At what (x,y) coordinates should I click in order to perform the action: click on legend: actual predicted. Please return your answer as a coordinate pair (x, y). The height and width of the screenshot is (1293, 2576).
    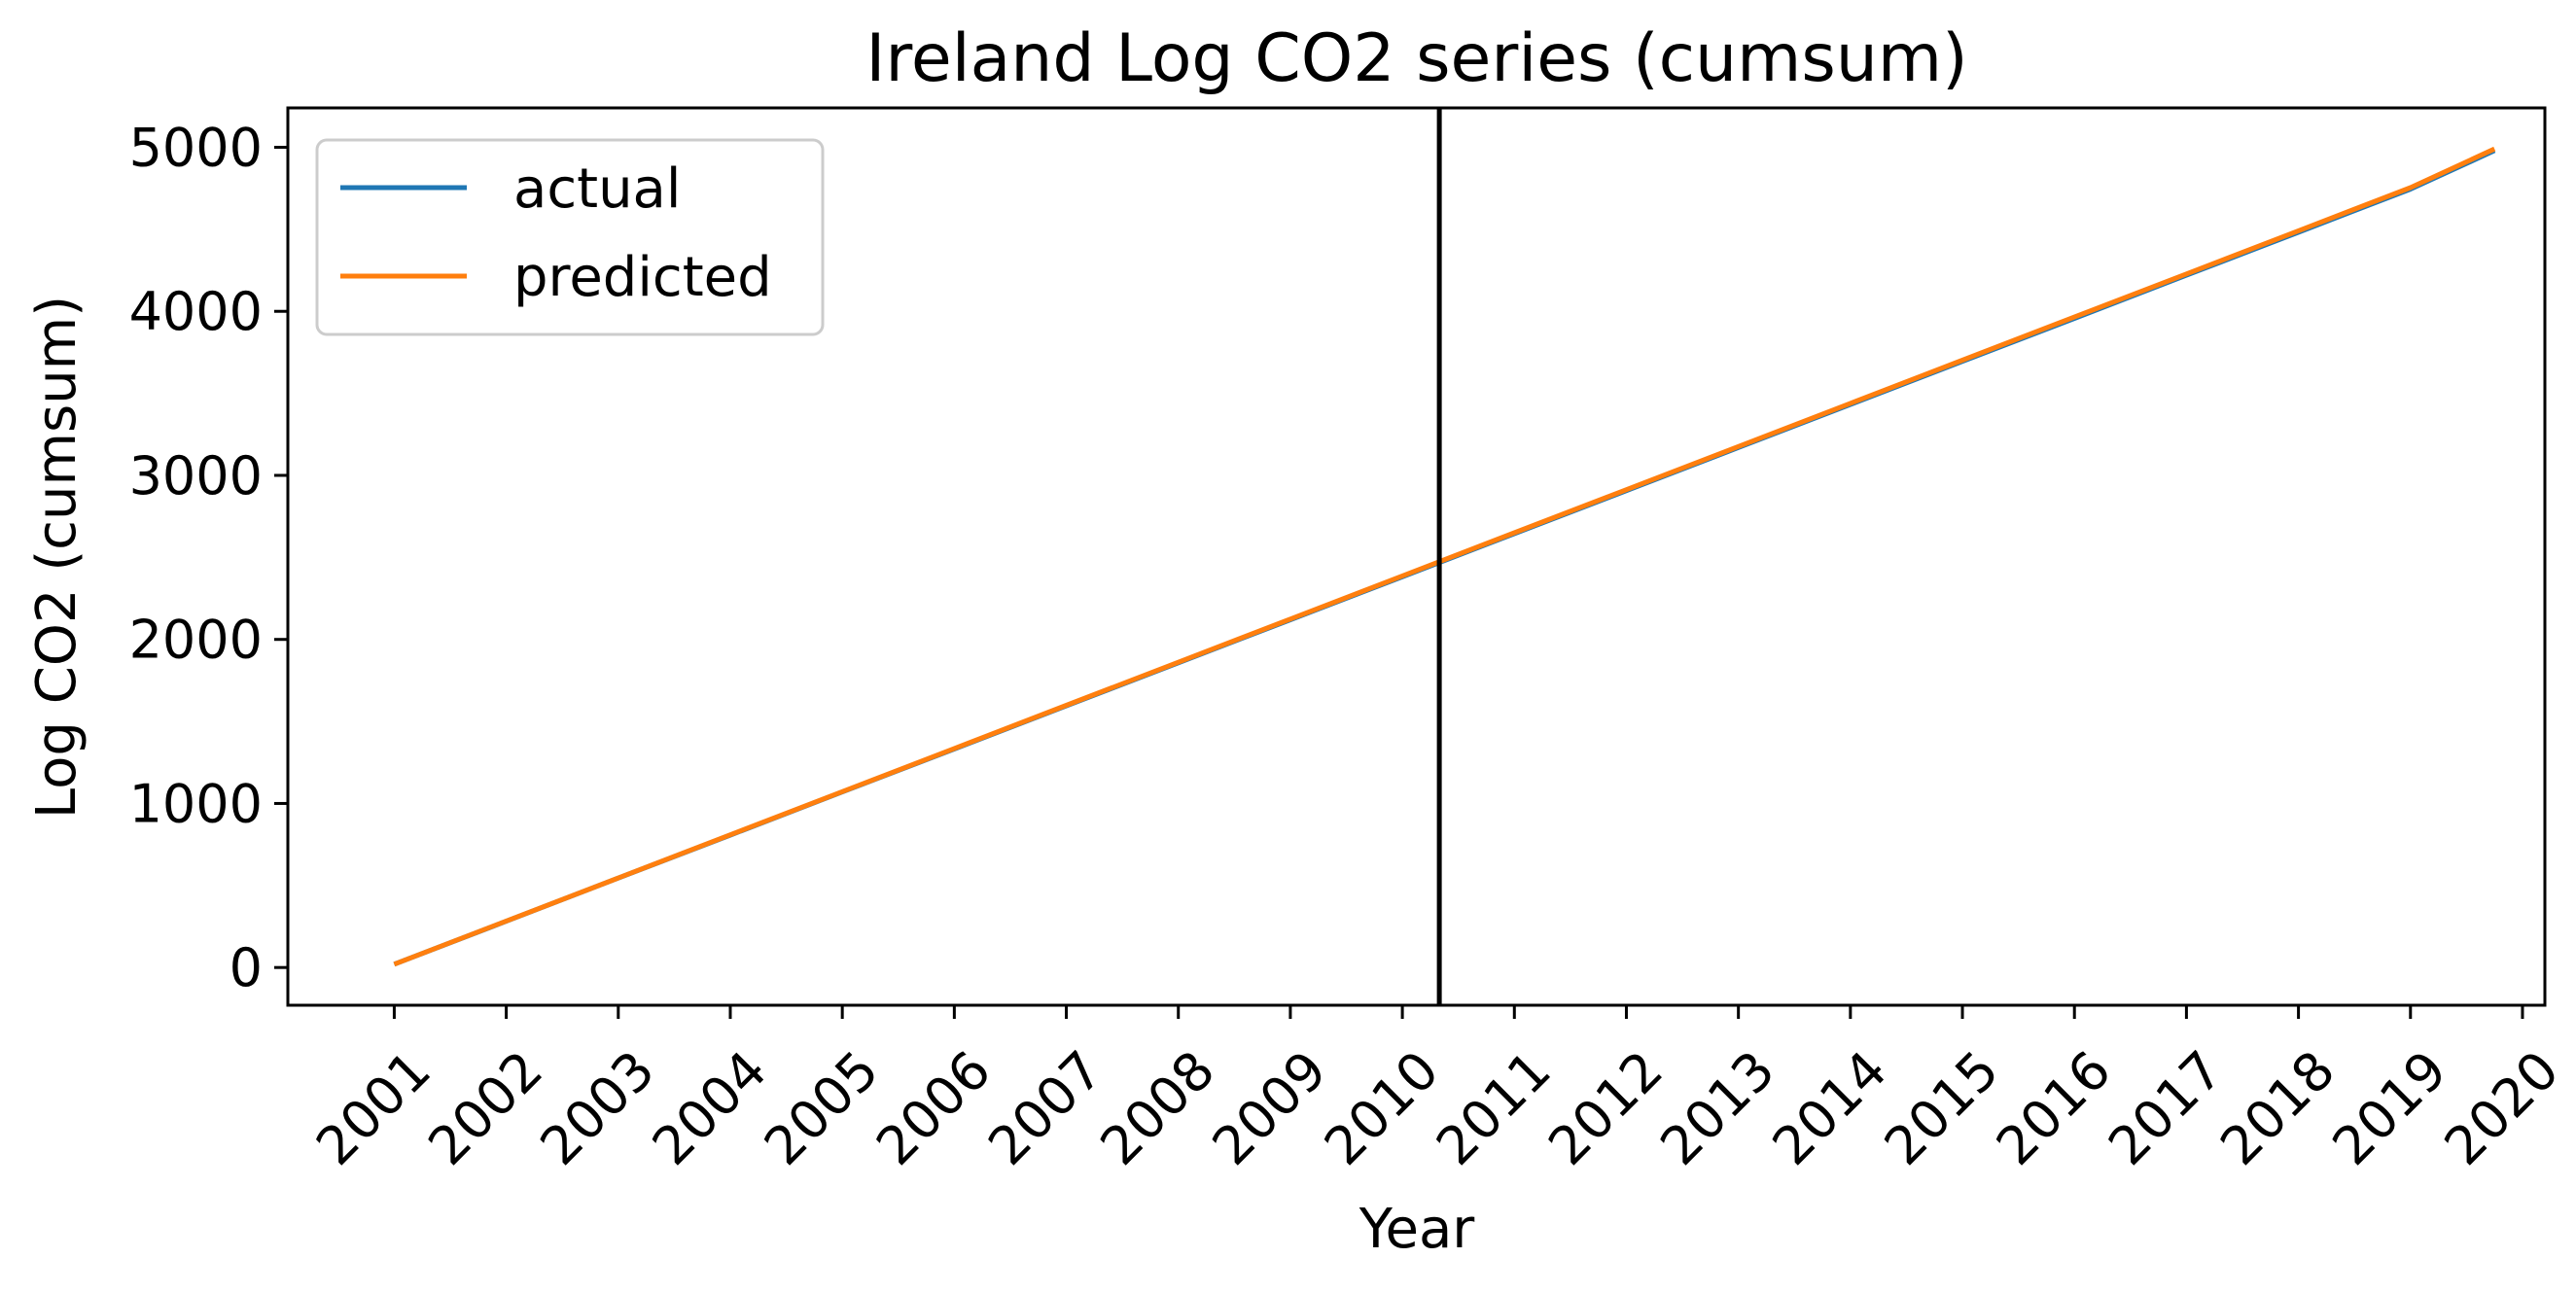
    Looking at the image, I should click on (570, 237).